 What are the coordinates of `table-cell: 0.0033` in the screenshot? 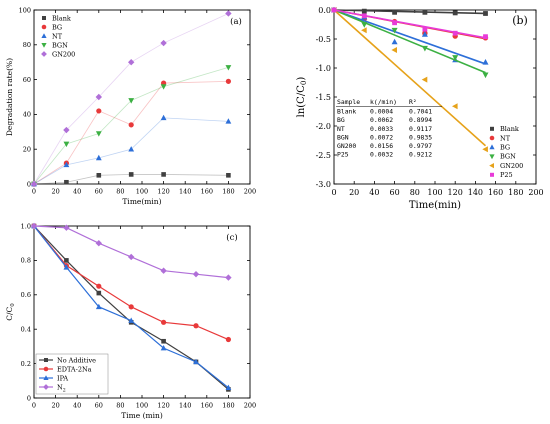 It's located at (381, 129).